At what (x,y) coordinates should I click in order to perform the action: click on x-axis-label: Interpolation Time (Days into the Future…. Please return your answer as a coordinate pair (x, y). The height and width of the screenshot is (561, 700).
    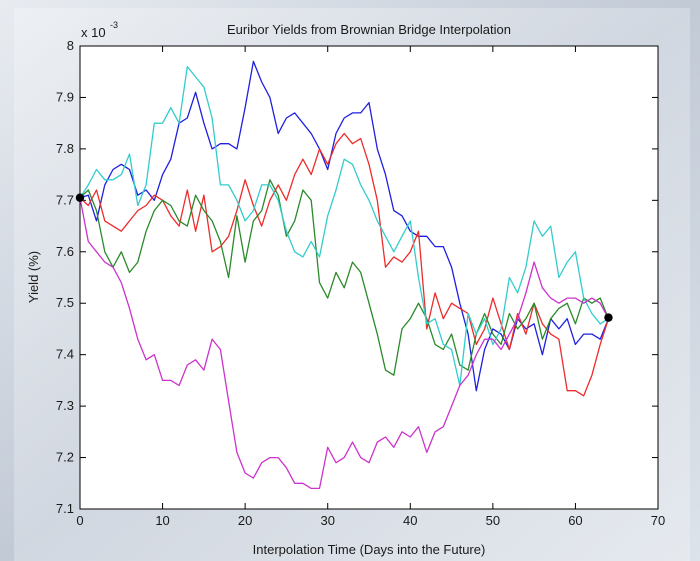
    Looking at the image, I should click on (369, 549).